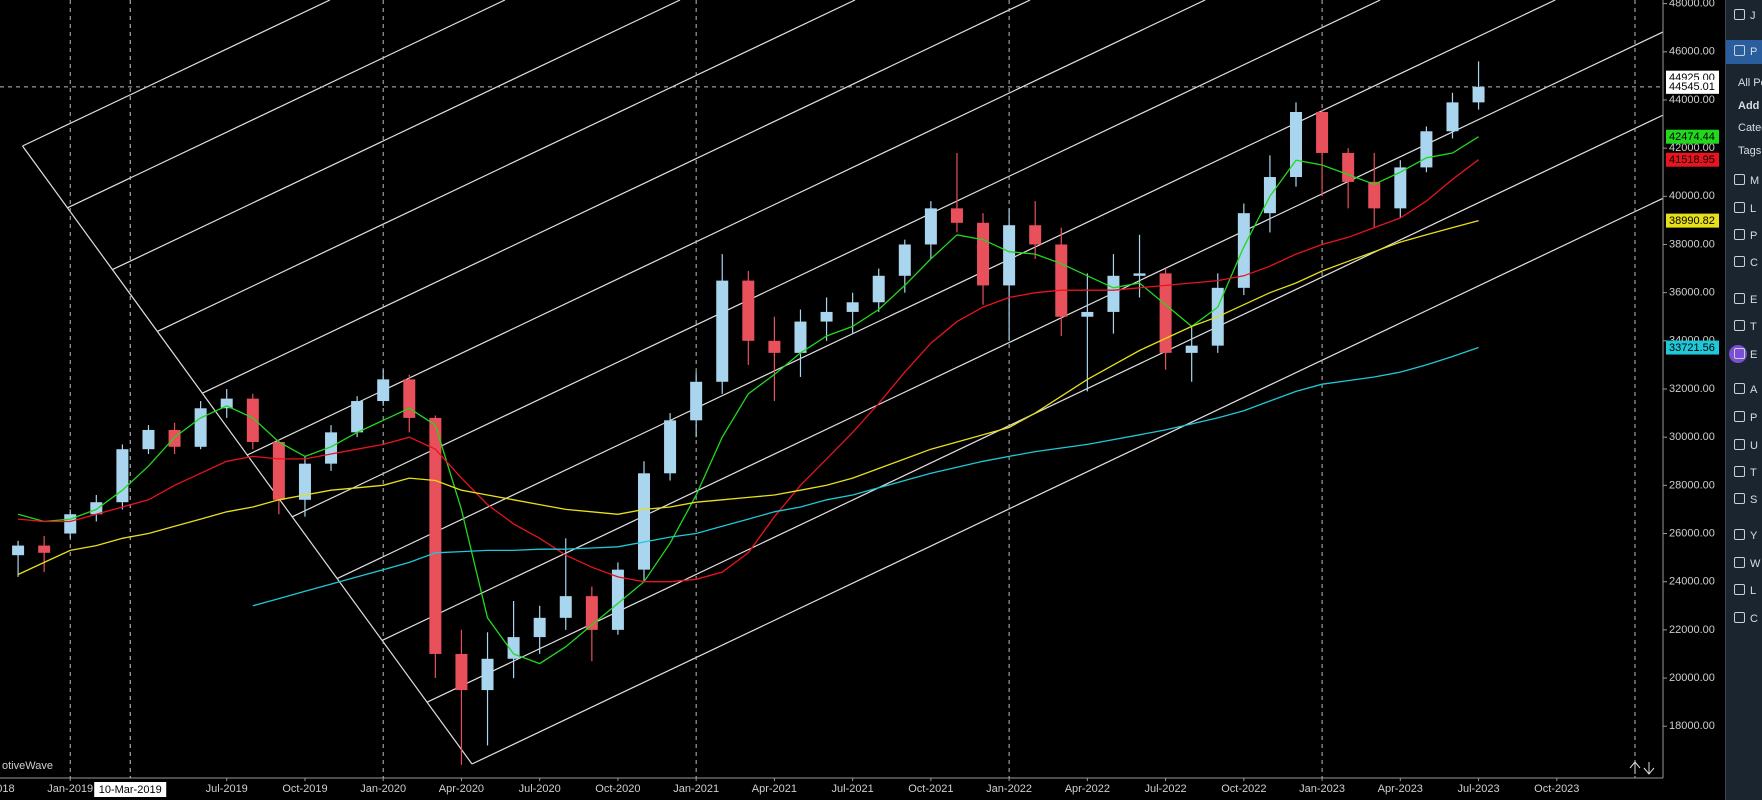 Image resolution: width=1762 pixels, height=800 pixels. What do you see at coordinates (1692, 160) in the screenshot?
I see `price-label: 41518.95` at bounding box center [1692, 160].